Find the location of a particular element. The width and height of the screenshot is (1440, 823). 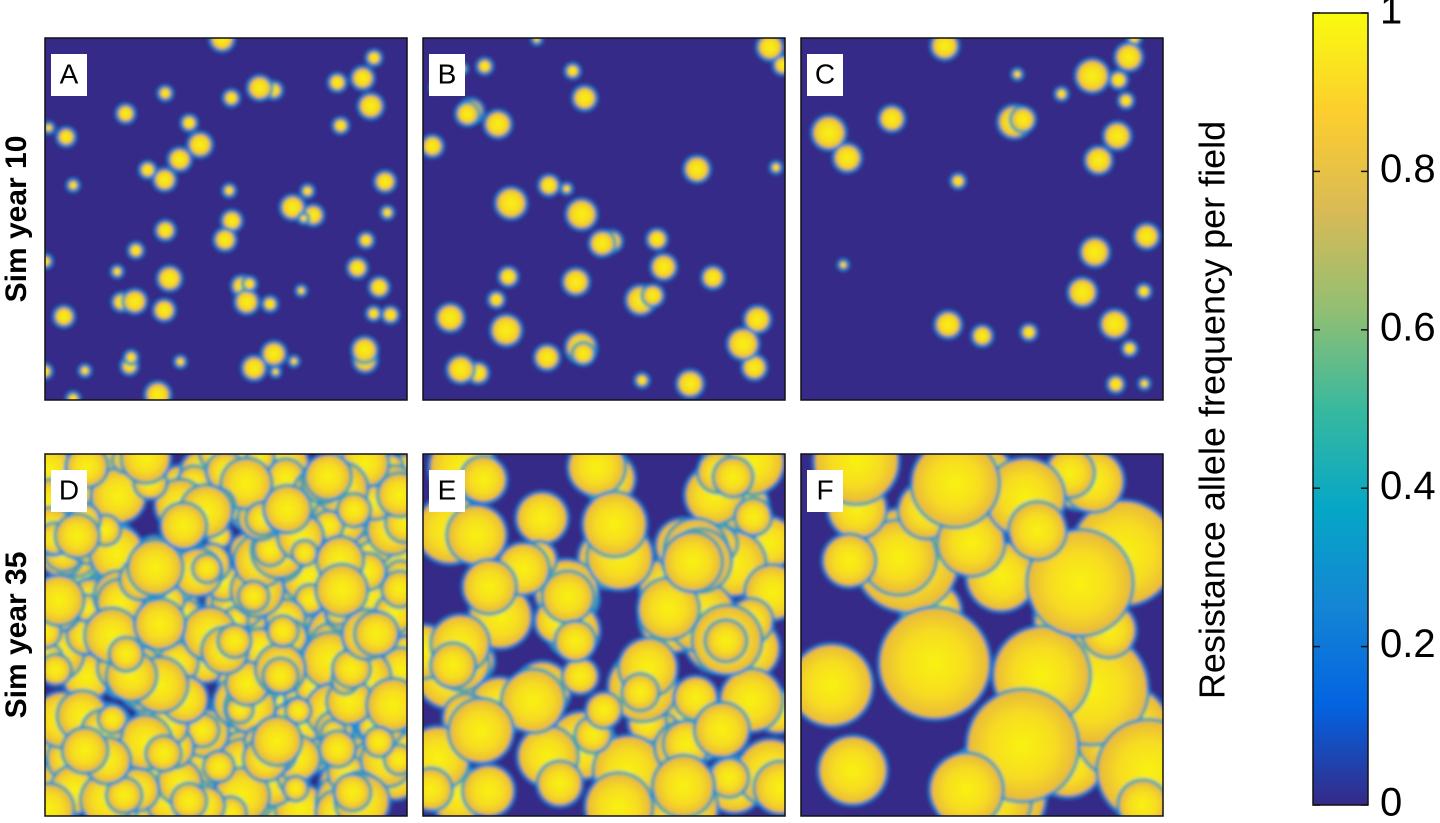

colorbar-label: Resistance allele frequency per field is located at coordinates (1212, 410).